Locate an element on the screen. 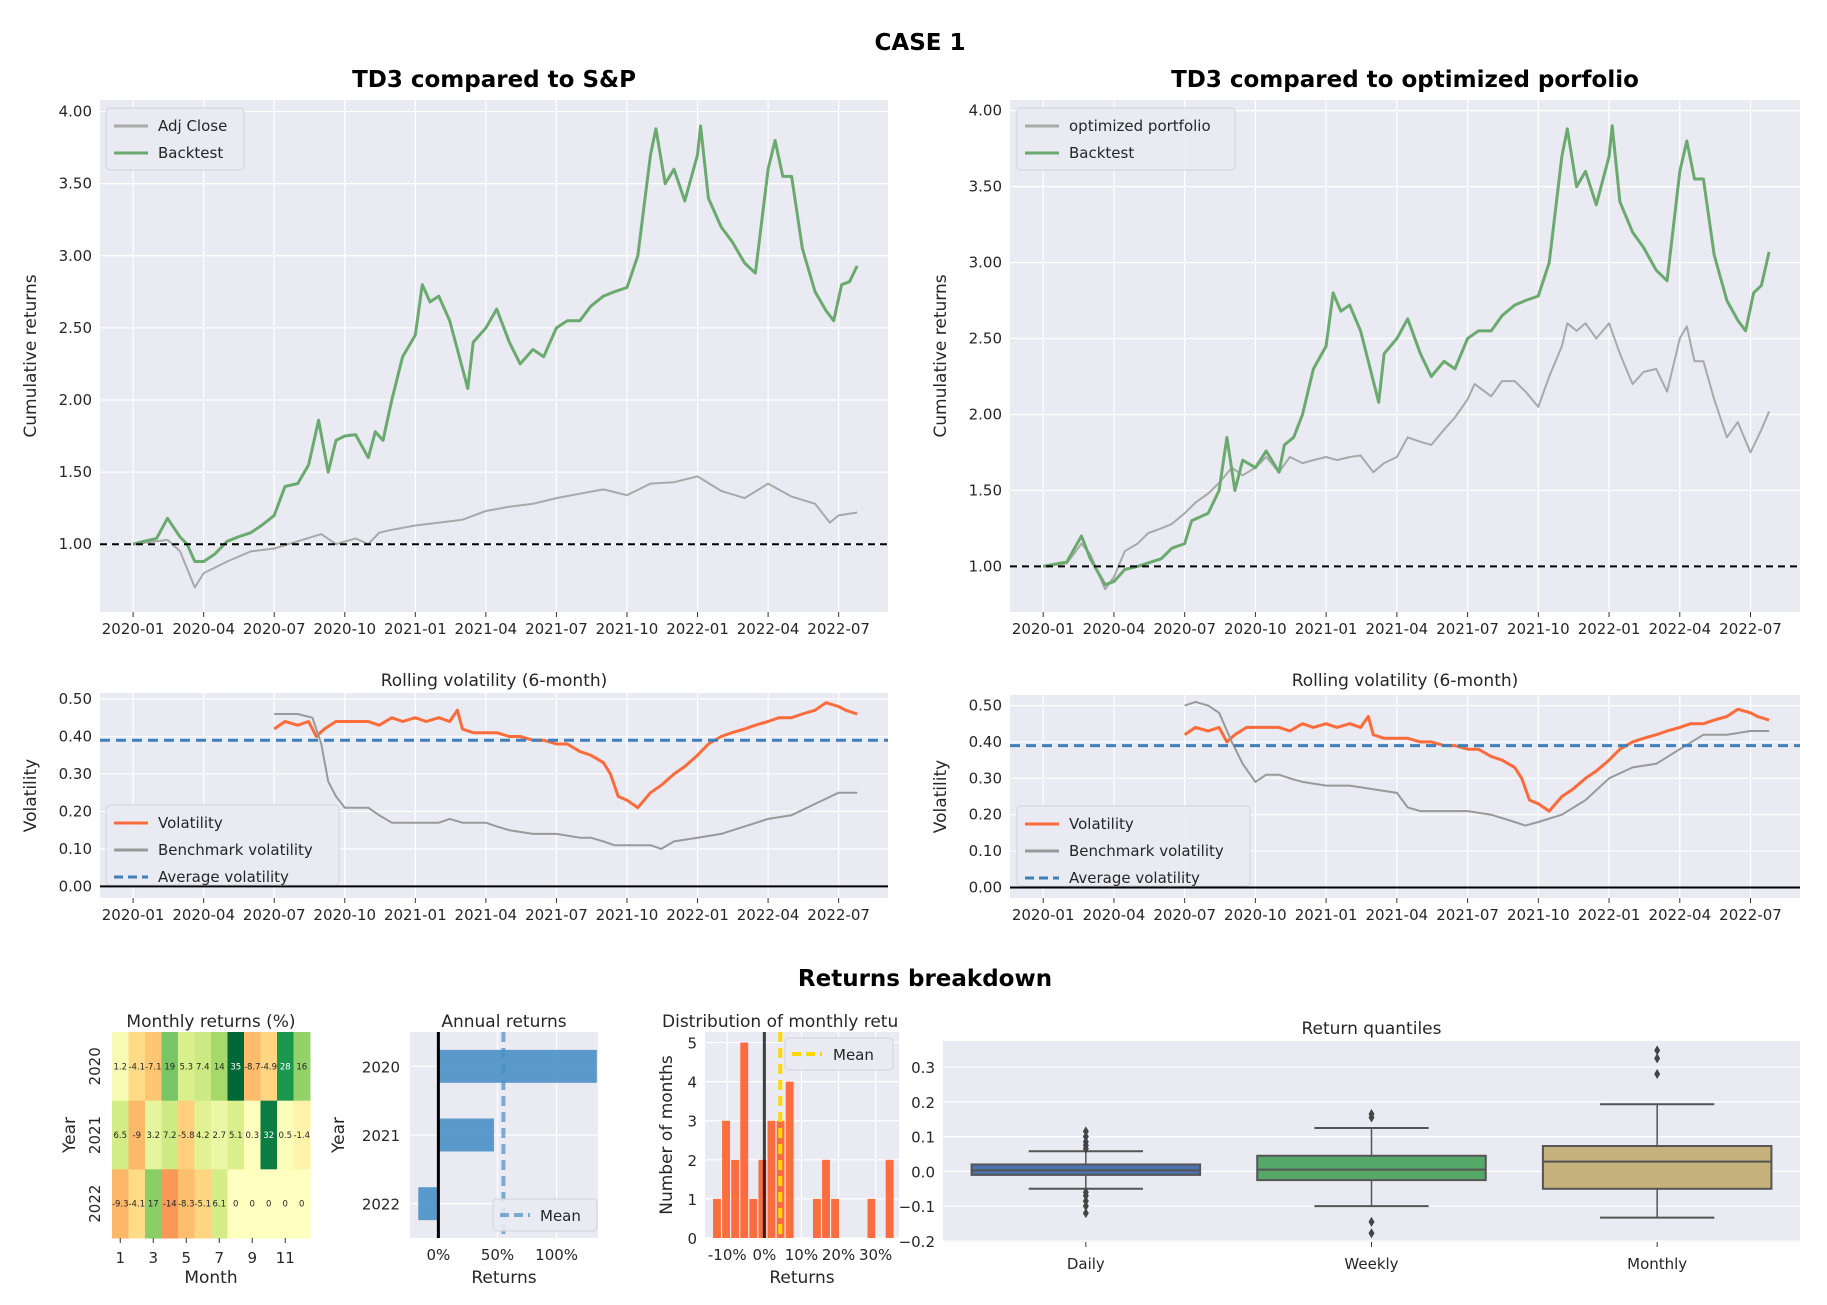  x-tick-label: 2021-07 is located at coordinates (556, 629).